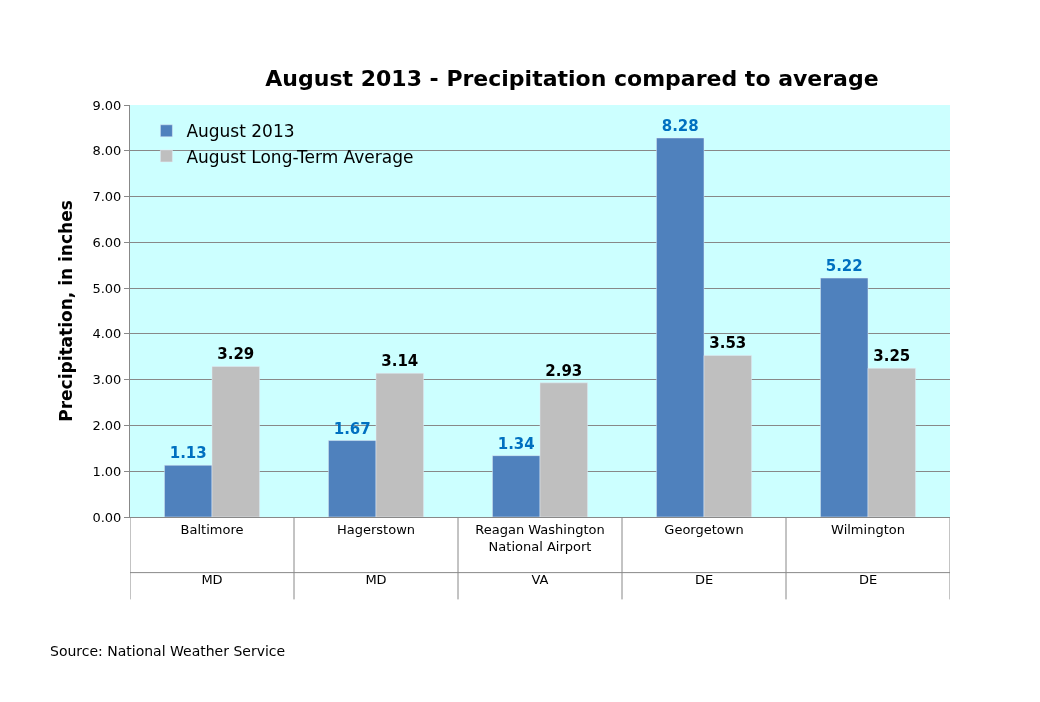 Image resolution: width=1040 pixels, height=702 pixels. Describe the element at coordinates (564, 370) in the screenshot. I see `data-label: 2.93` at that location.